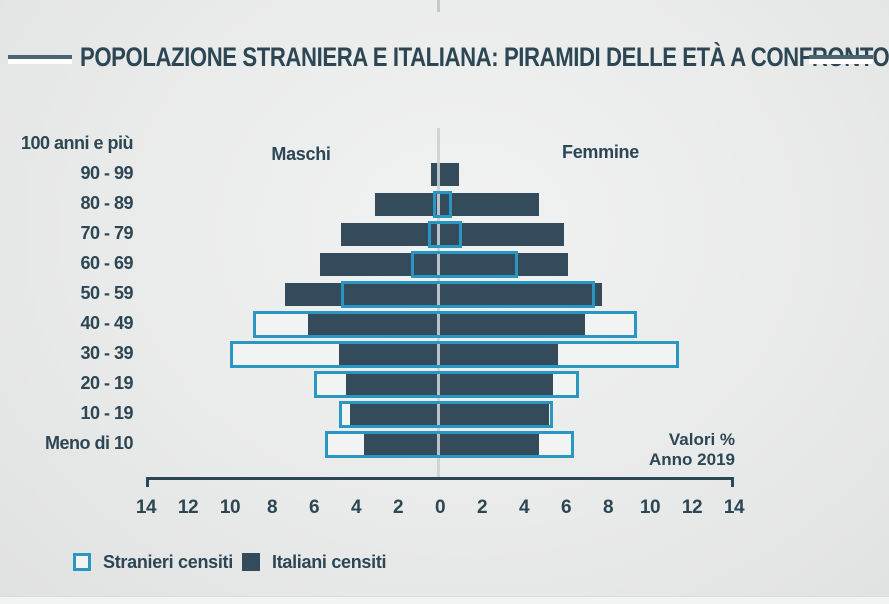 The image size is (889, 604). What do you see at coordinates (106, 323) in the screenshot?
I see `age-group-label: 40 - 49` at bounding box center [106, 323].